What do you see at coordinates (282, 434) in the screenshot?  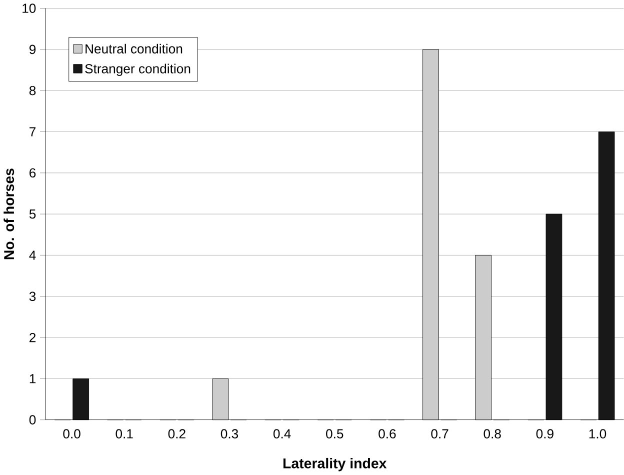 I see `x-tick-label: 0.4` at bounding box center [282, 434].